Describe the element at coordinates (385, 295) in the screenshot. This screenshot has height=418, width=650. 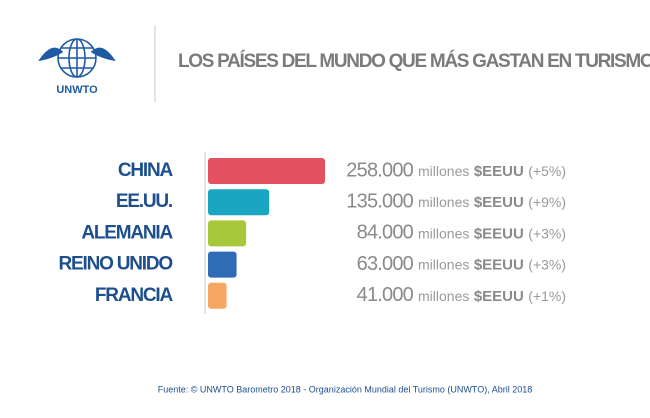
I see `value-label: 41.000` at that location.